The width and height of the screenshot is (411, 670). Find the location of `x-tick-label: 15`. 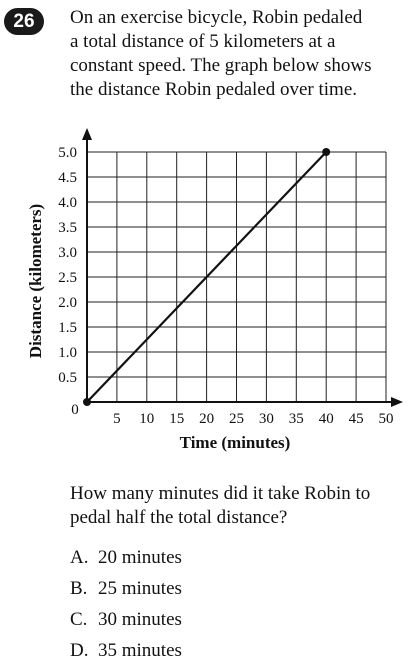

x-tick-label: 15 is located at coordinates (176, 419).